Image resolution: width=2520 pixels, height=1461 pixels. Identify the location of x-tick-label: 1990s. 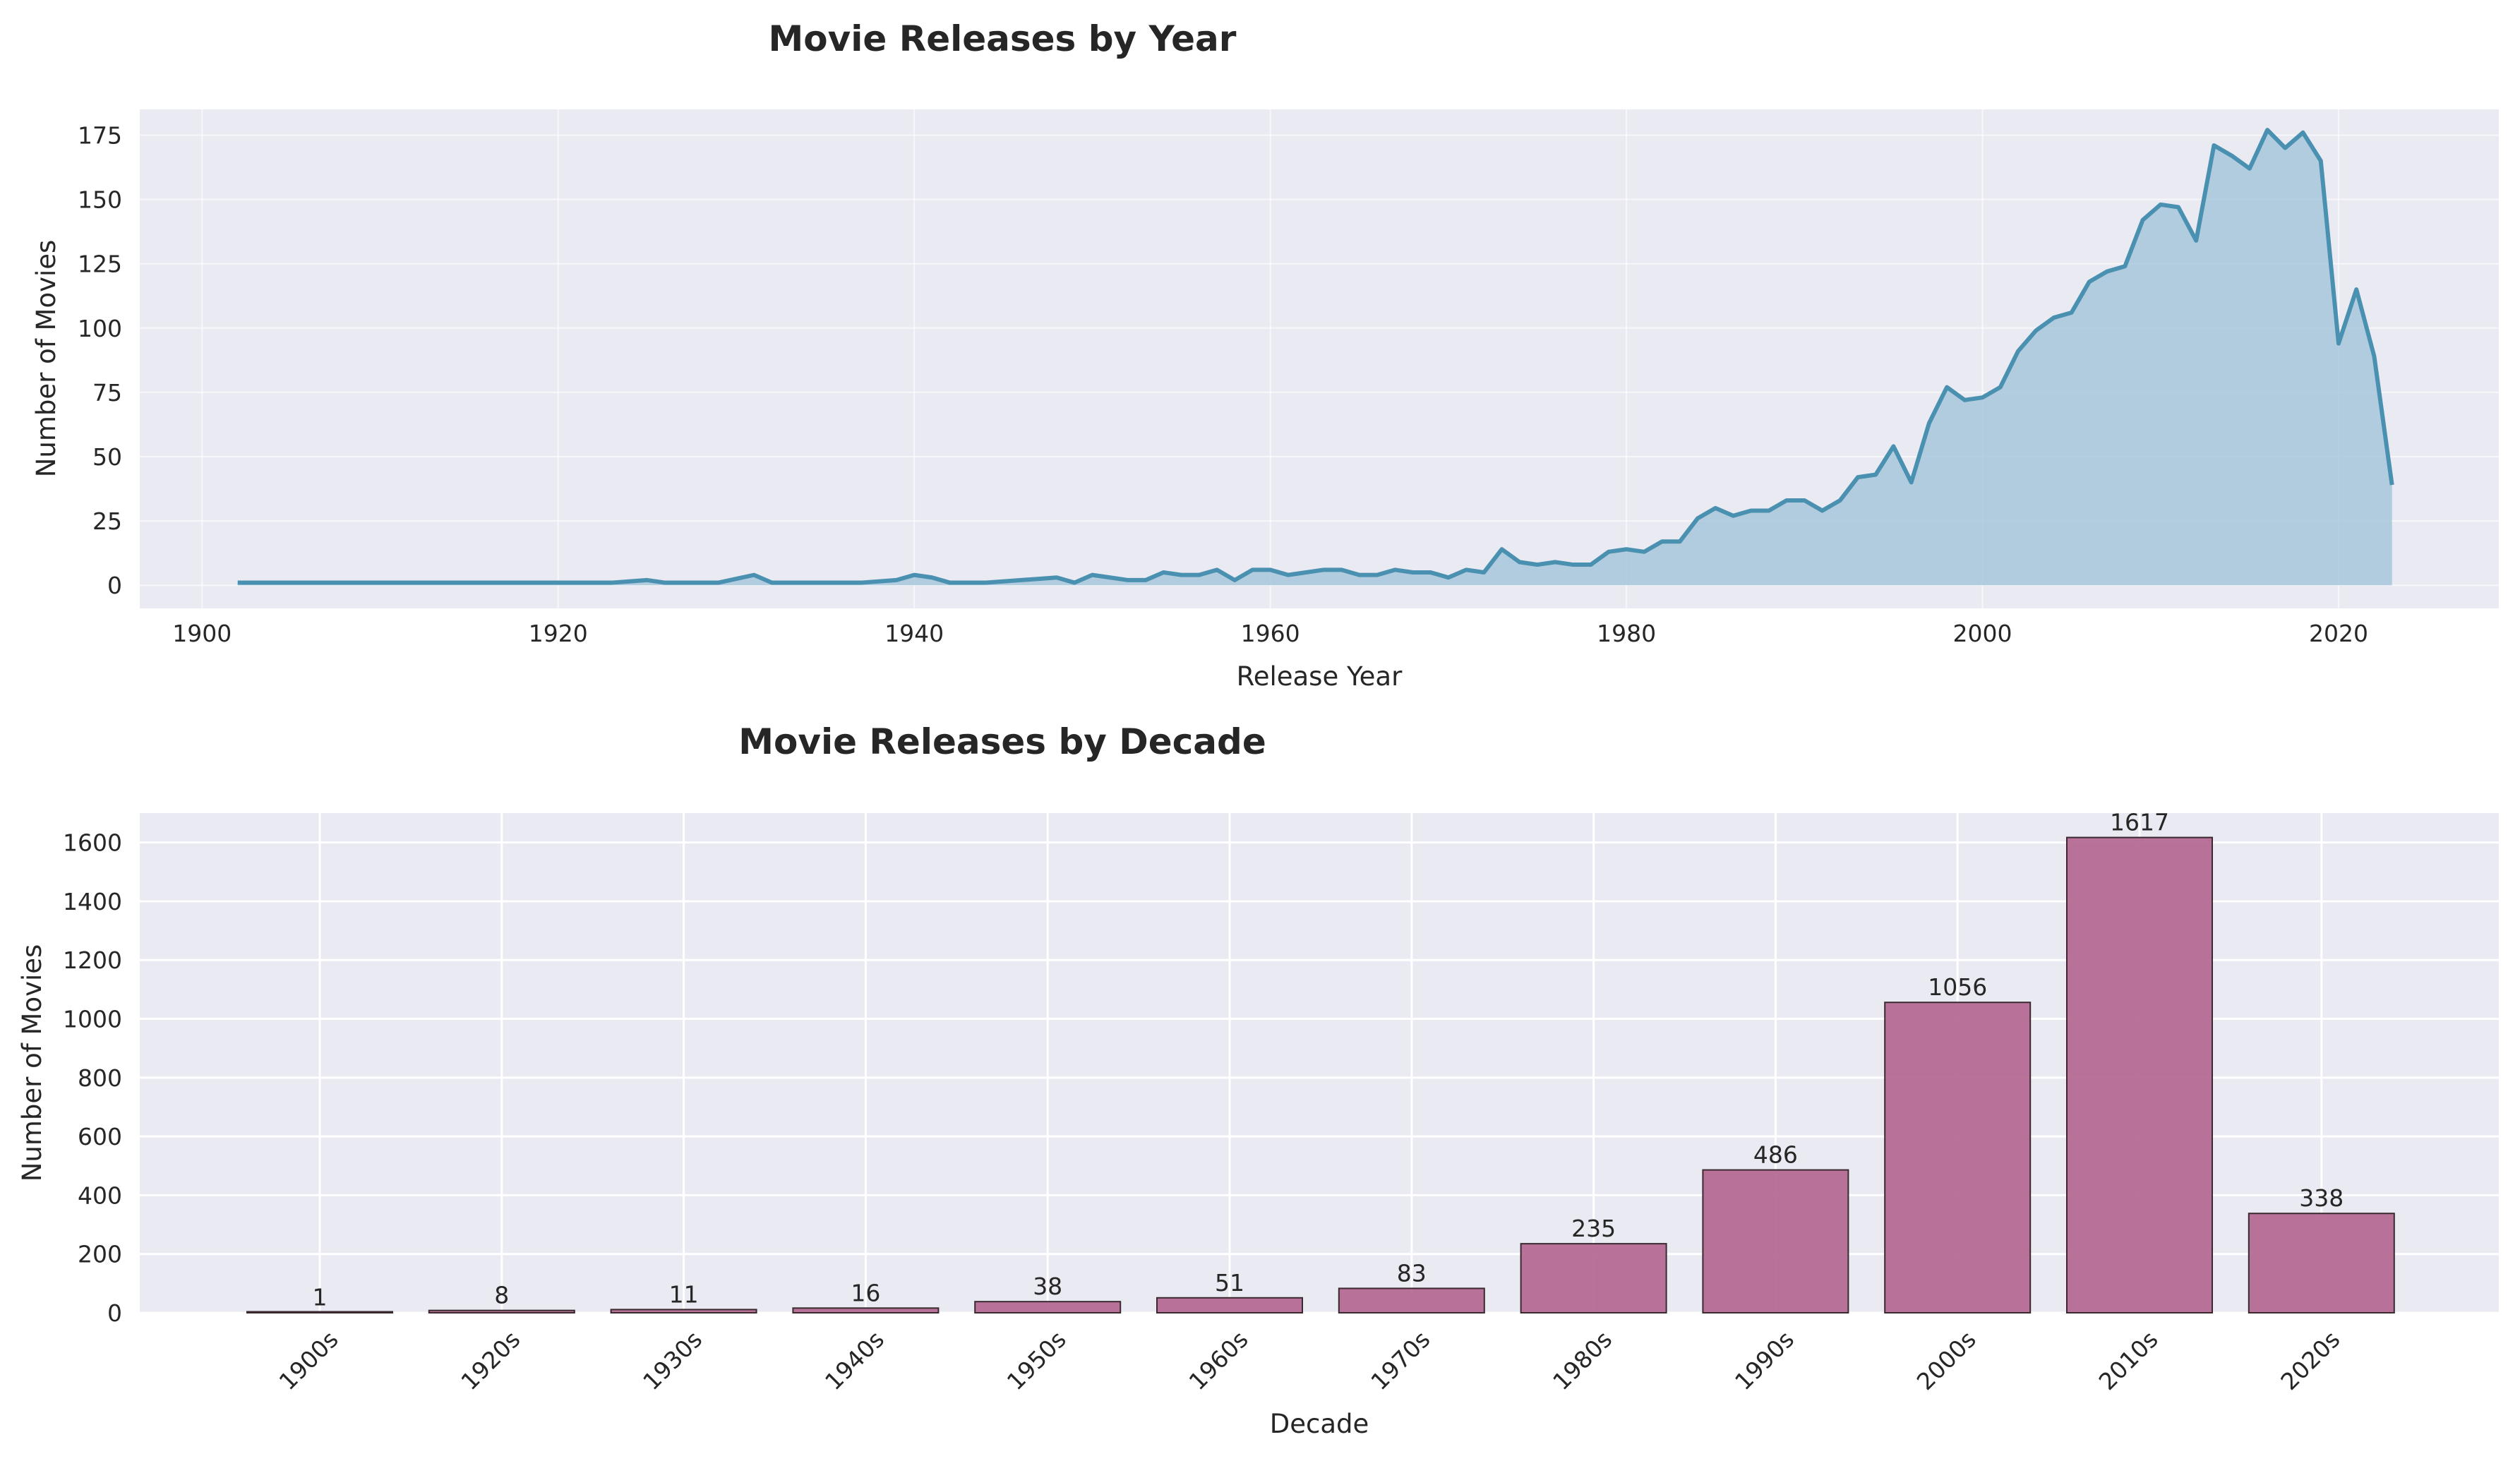
(1764, 1360).